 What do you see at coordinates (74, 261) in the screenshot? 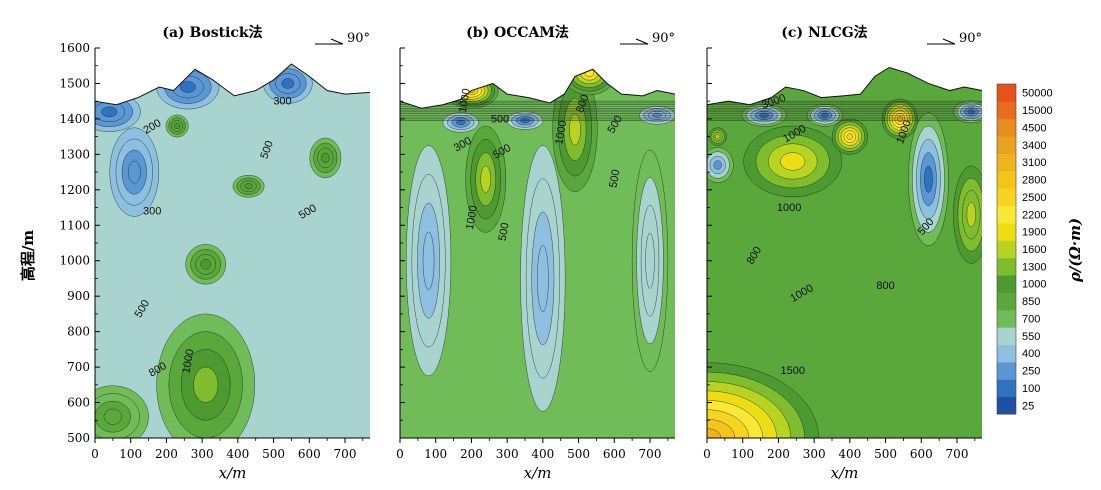
I see `y-tick-label: 1000` at bounding box center [74, 261].